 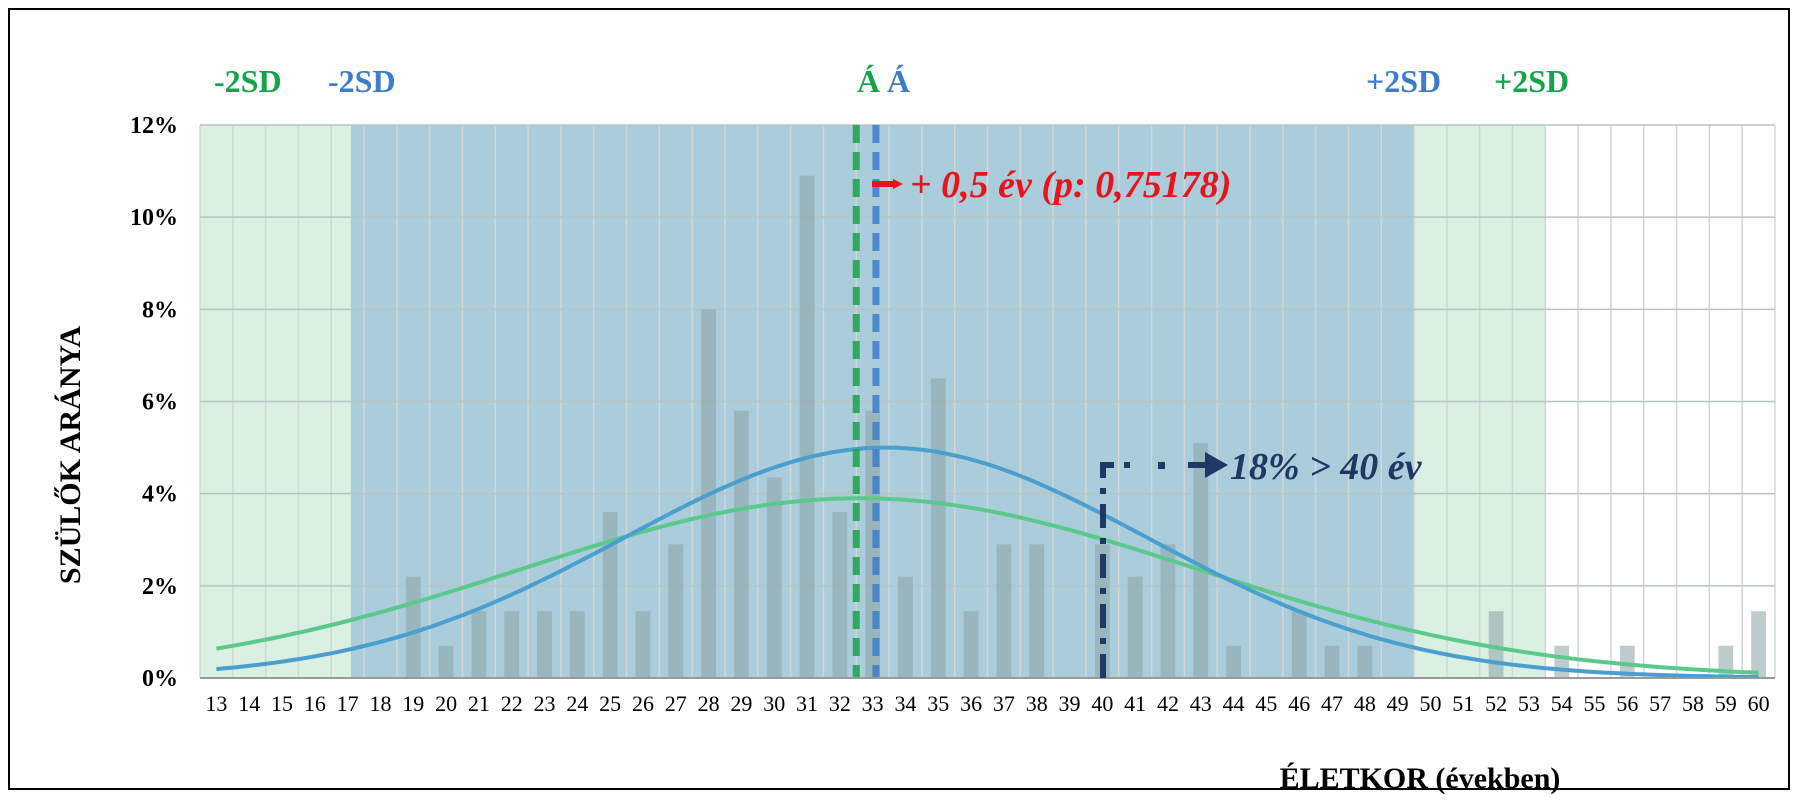 I want to click on x-tick-label: 15, so click(x=282, y=703).